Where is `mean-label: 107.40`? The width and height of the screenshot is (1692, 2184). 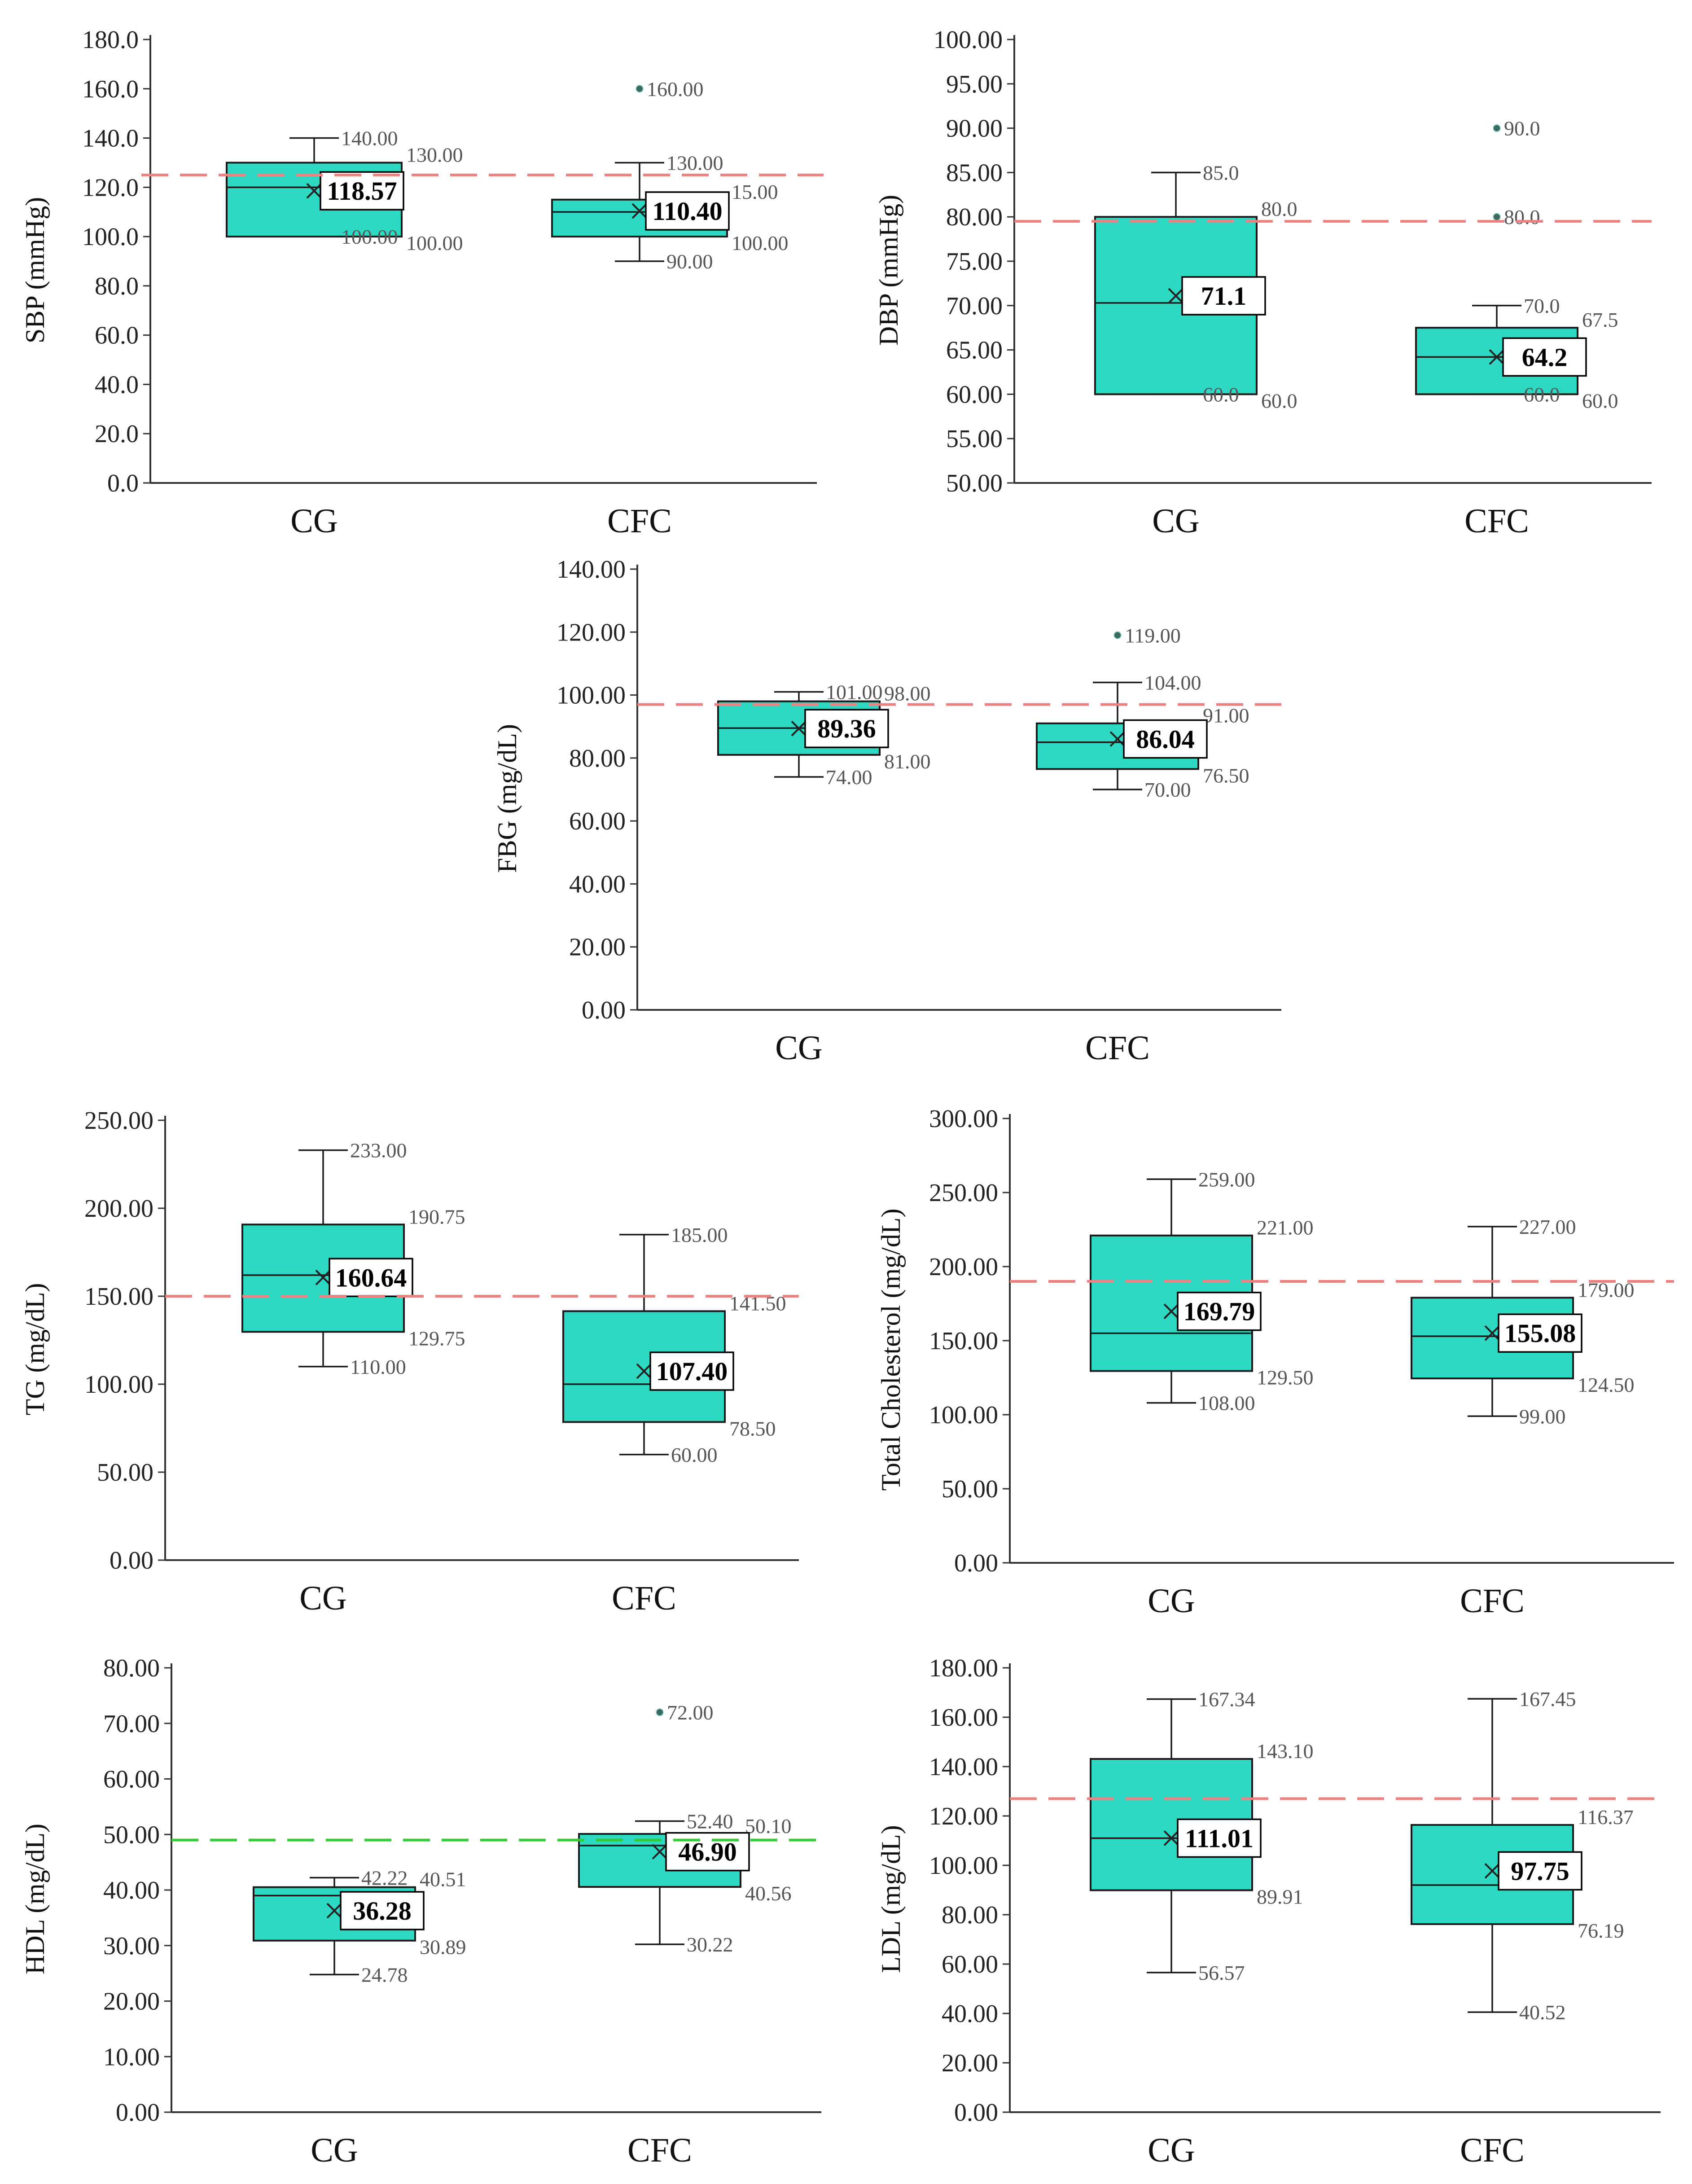 mean-label: 107.40 is located at coordinates (692, 1372).